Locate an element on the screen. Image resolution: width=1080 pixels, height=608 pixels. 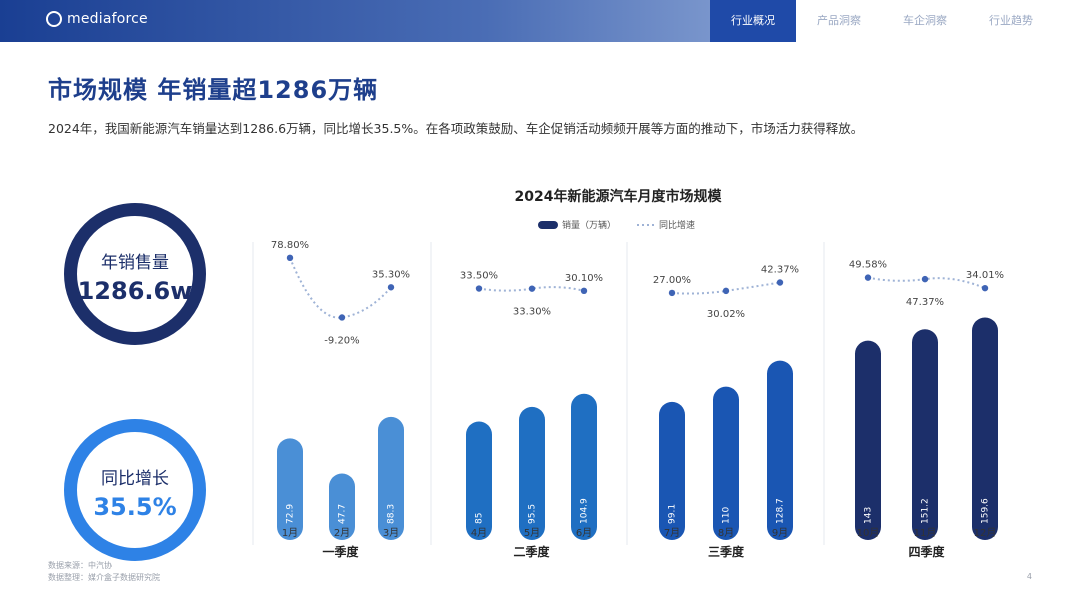
legend-swatch-sales is located at coordinates (548, 225).